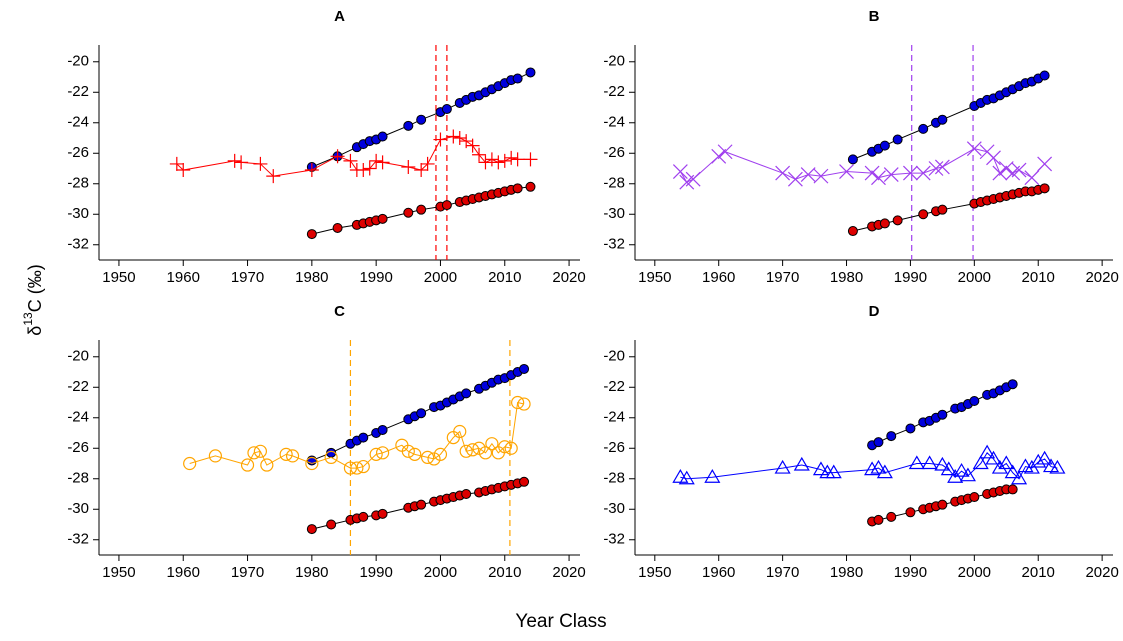 This screenshot has height=641, width=1123. I want to click on panel-title: A, so click(339, 16).